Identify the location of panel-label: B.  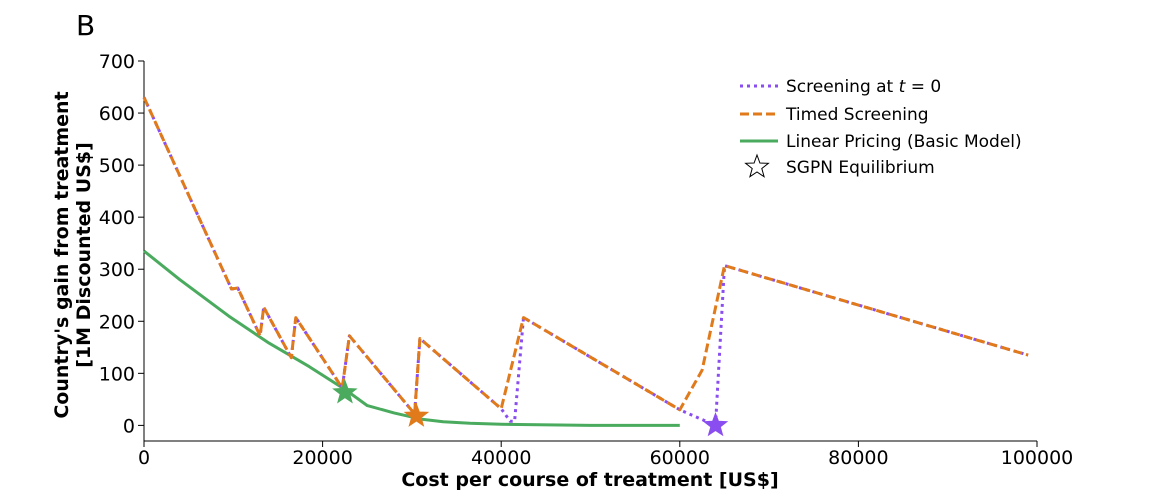
(85, 25).